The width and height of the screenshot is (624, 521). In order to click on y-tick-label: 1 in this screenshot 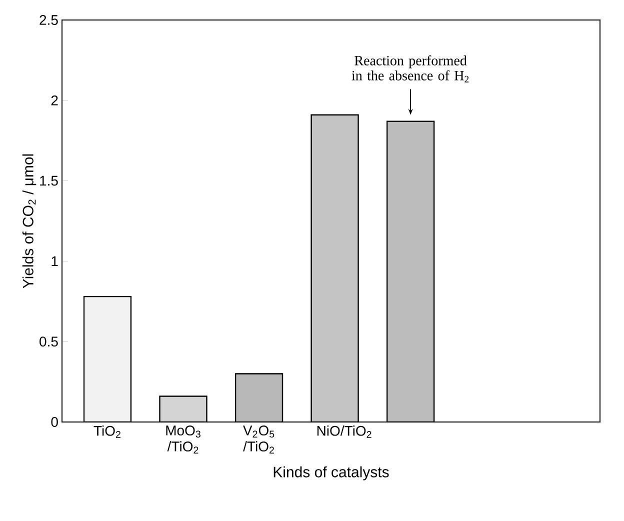, I will do `click(55, 261)`.